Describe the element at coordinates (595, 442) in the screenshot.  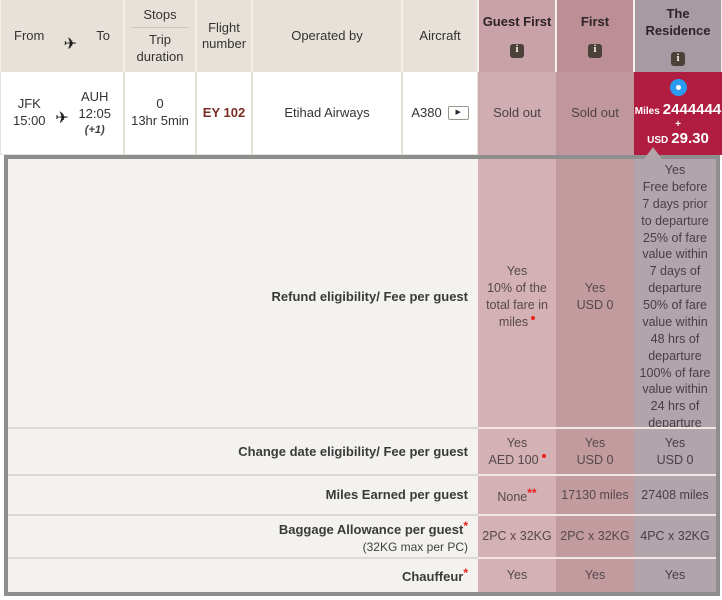
I see `change-first-line1: Yes` at that location.